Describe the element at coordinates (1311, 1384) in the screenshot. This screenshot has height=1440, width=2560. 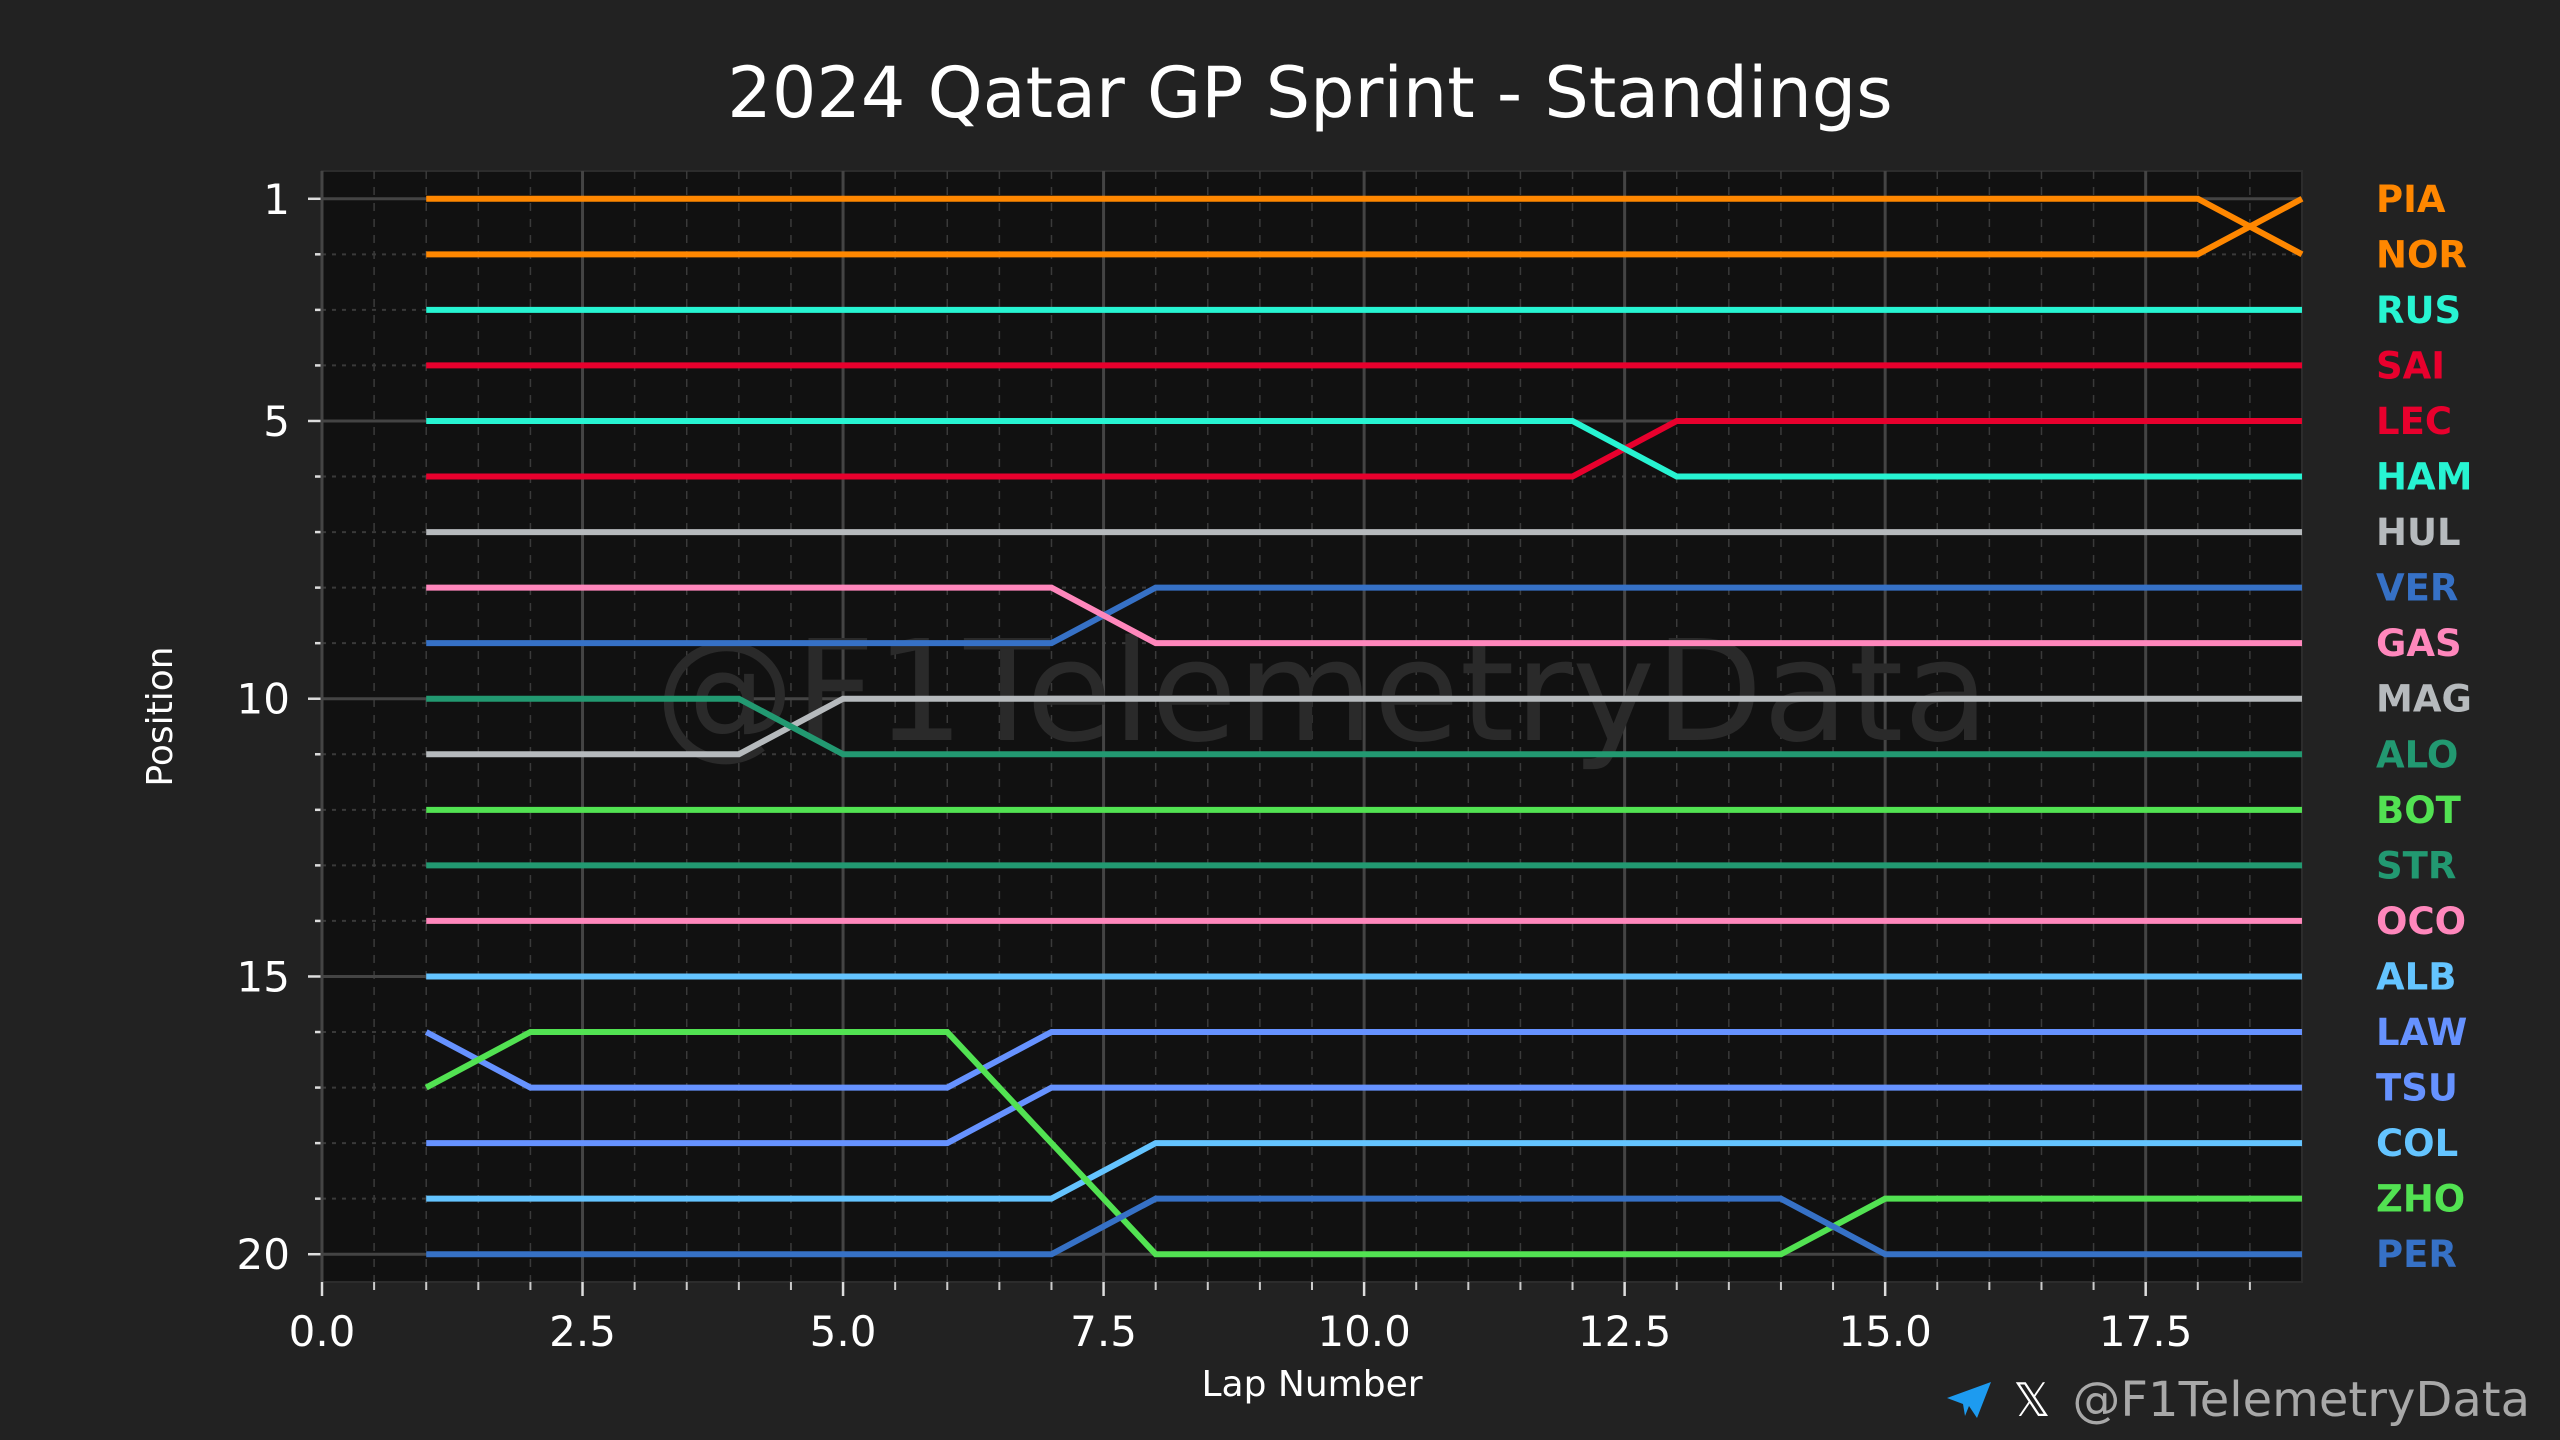
I see `x-axis-label: Lap Number` at that location.